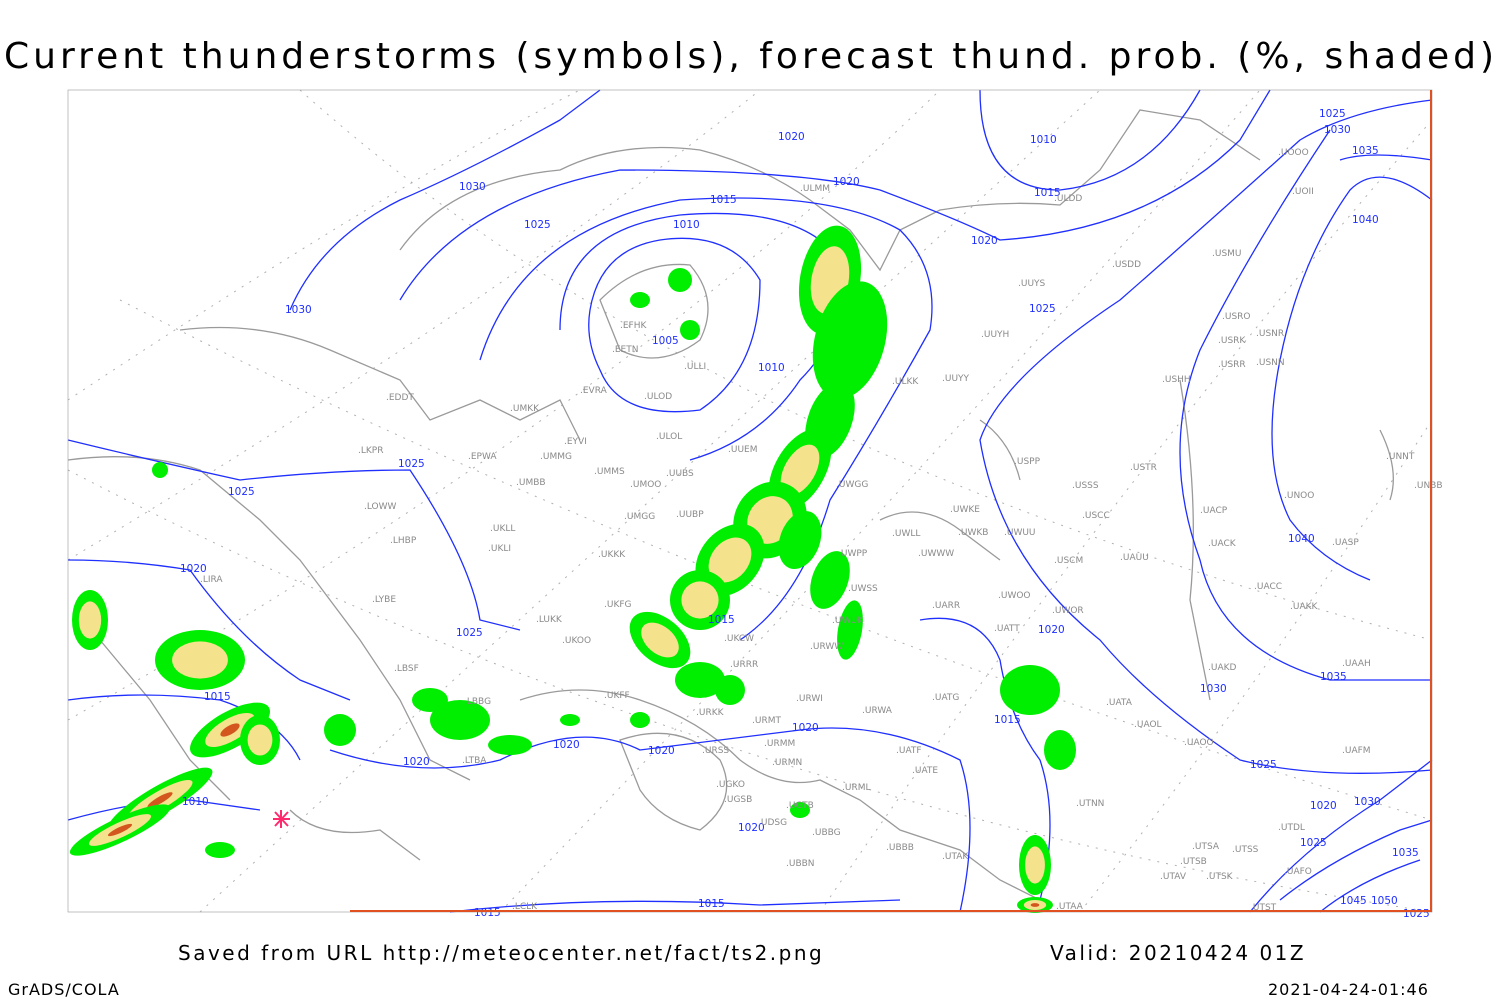 Image resolution: width=1500 pixels, height=1000 pixels. What do you see at coordinates (477, 702) in the screenshot?
I see `station-label: .LBBG` at bounding box center [477, 702].